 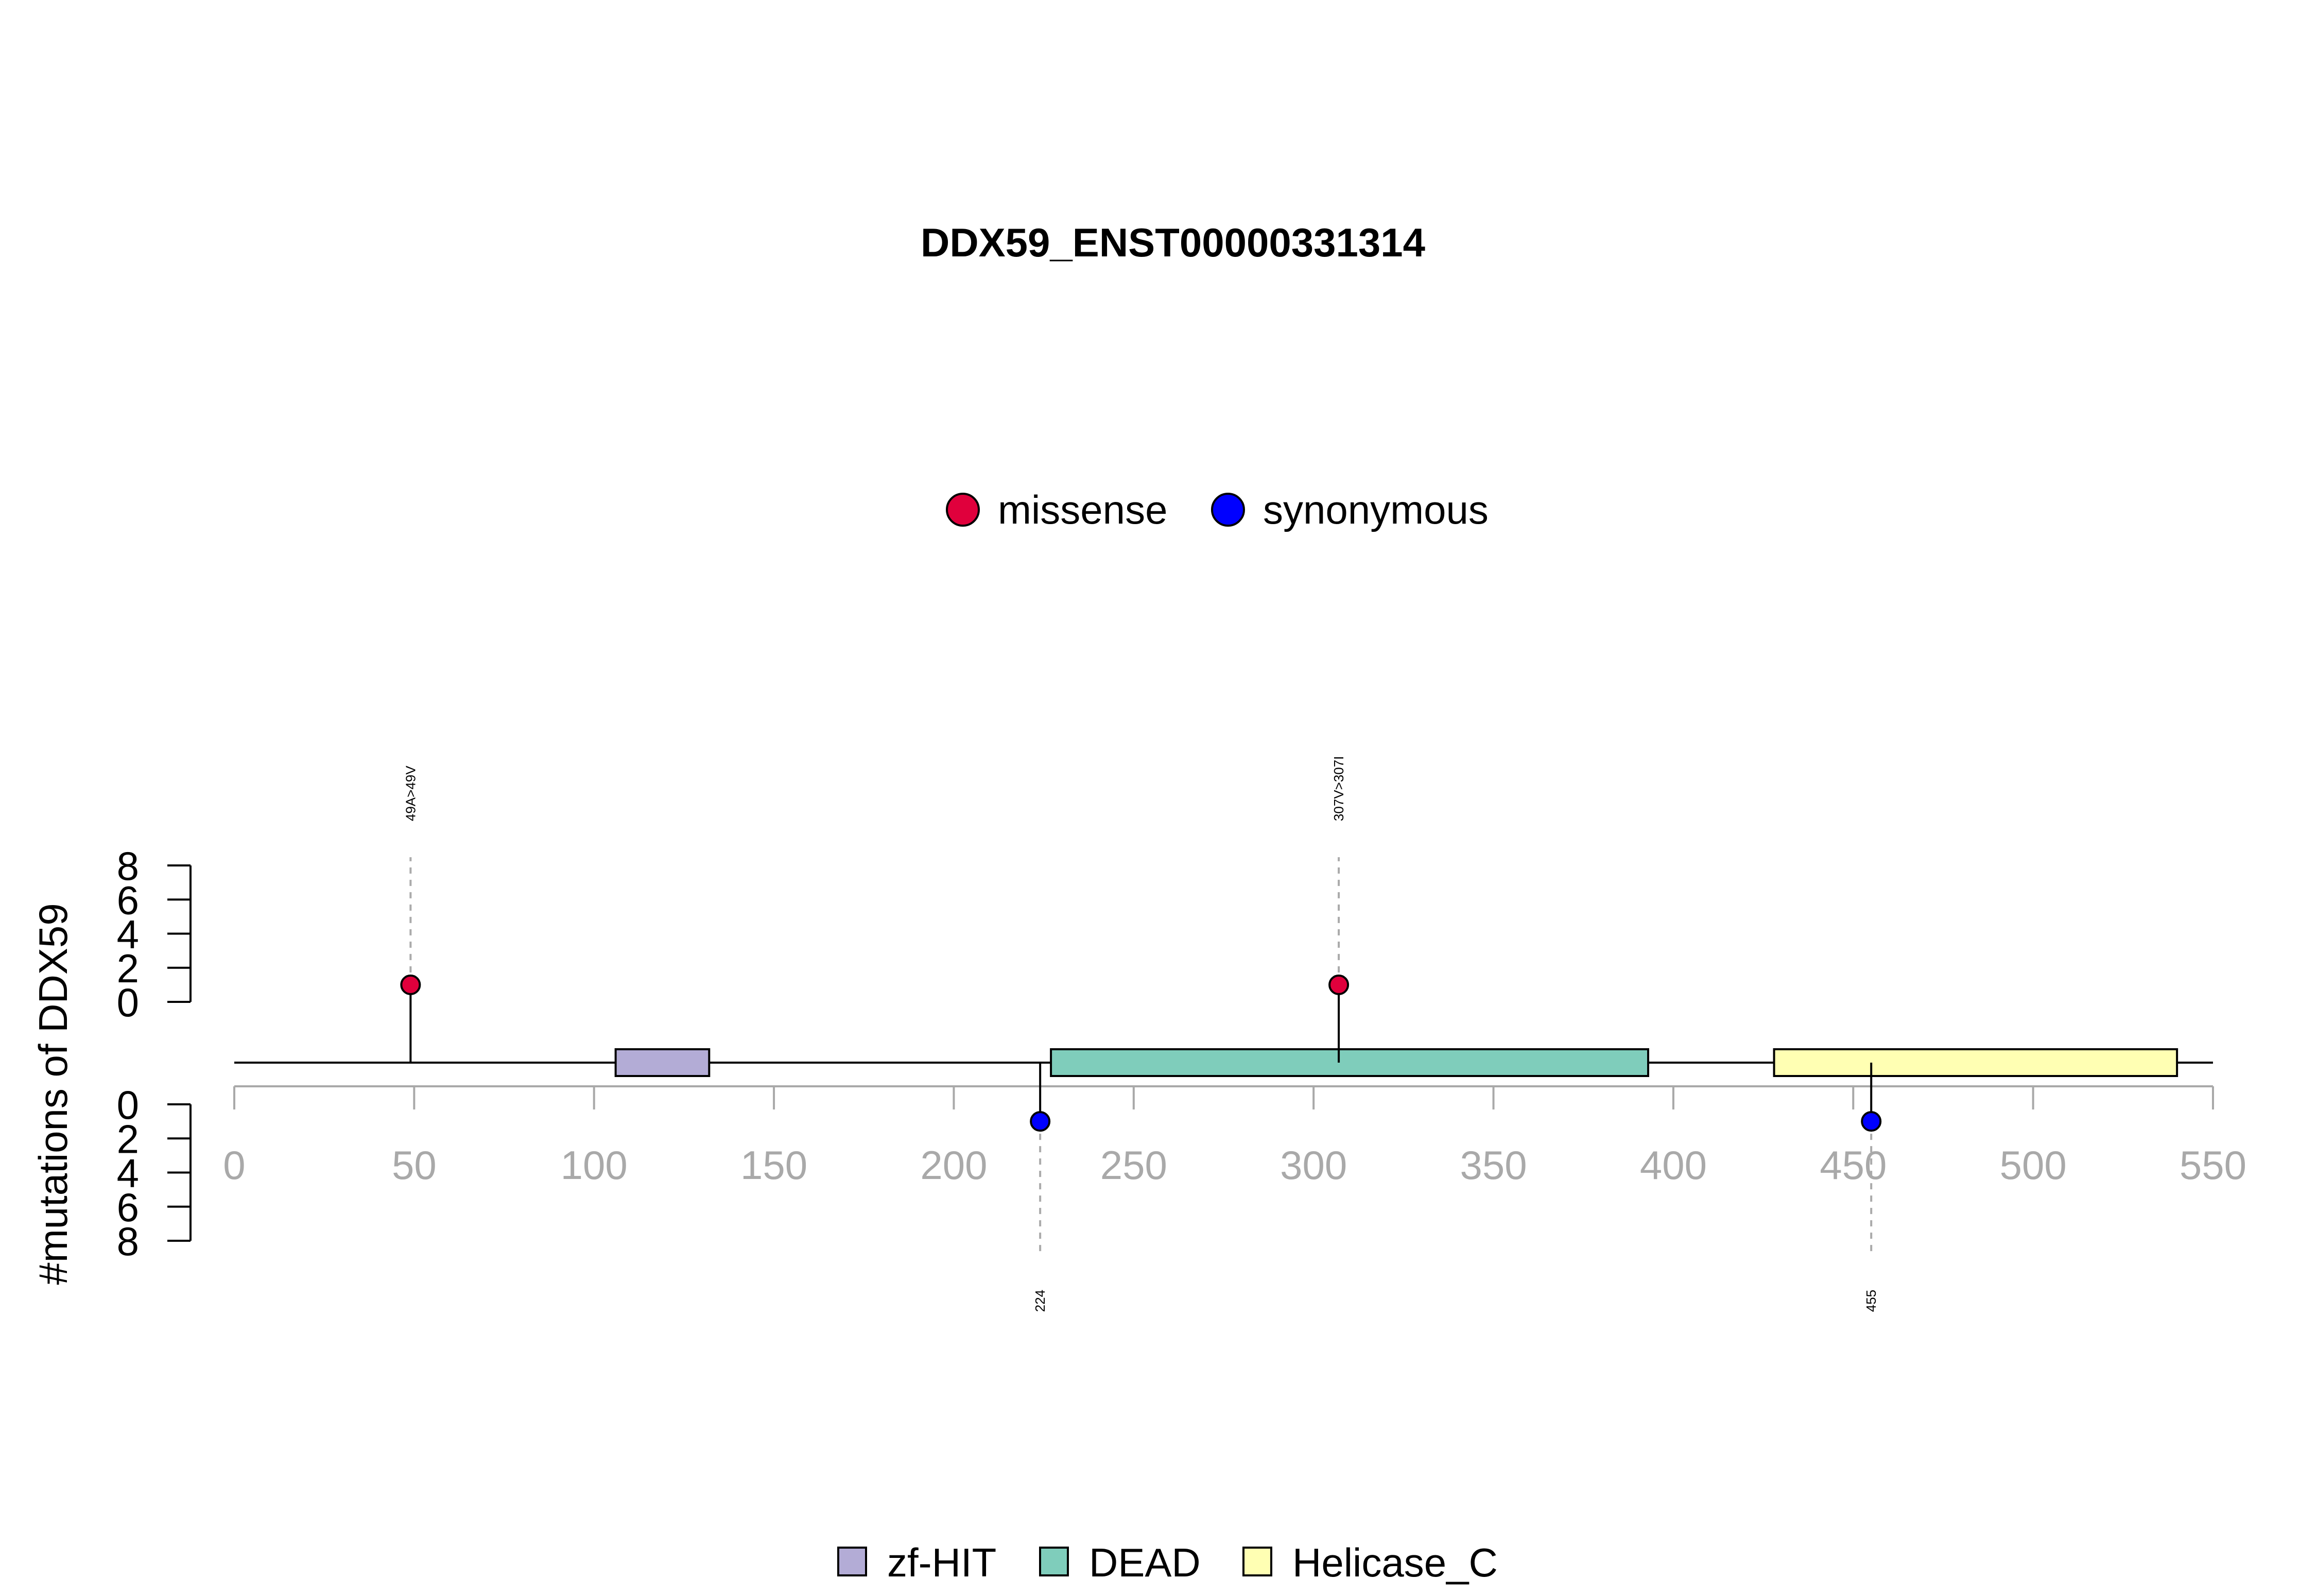 What do you see at coordinates (1228, 510) in the screenshot?
I see `legend-marker-synonymous` at bounding box center [1228, 510].